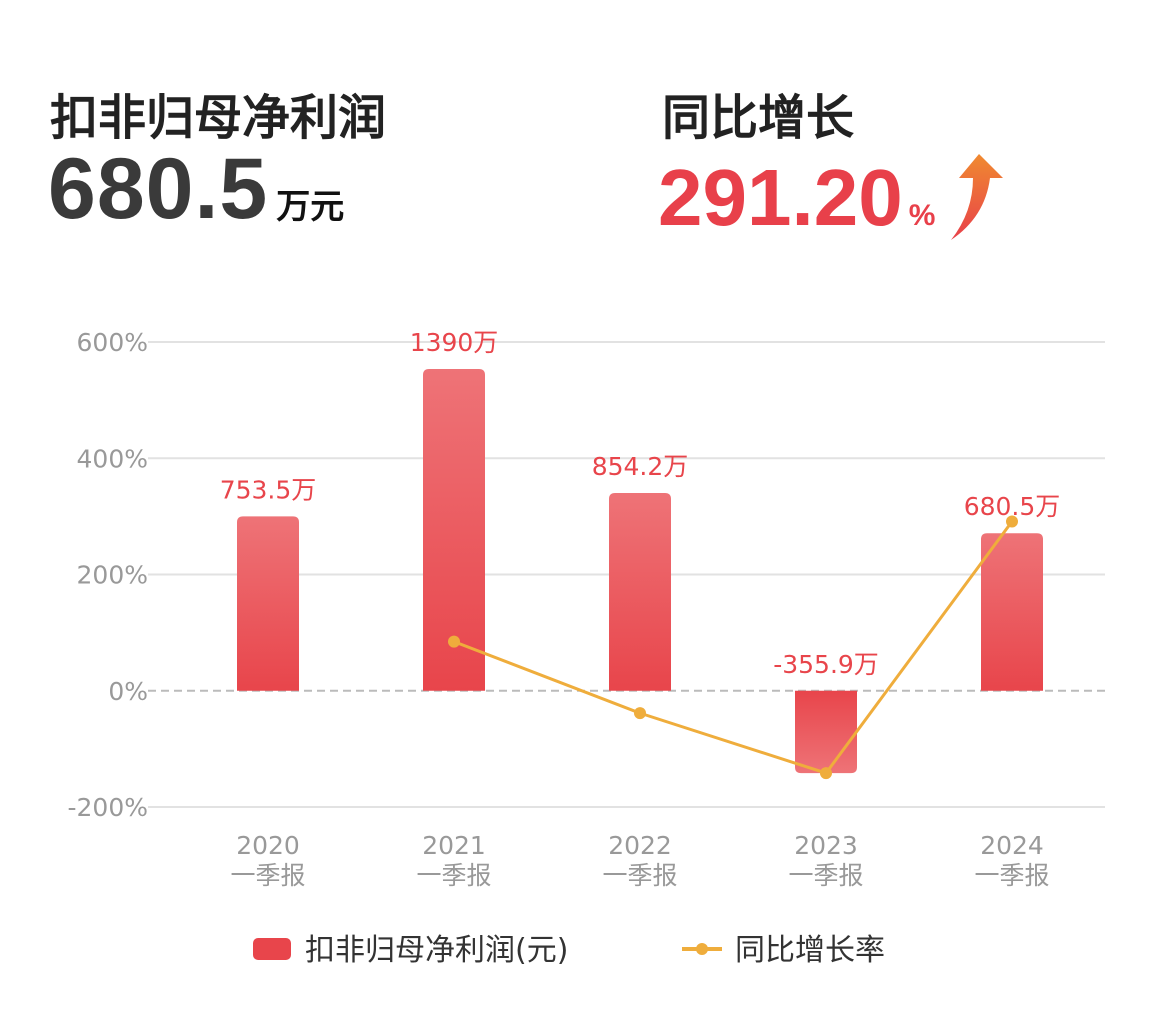 This screenshot has width=1170, height=1029. Describe the element at coordinates (454, 845) in the screenshot. I see `x-tick-label: 2021` at that location.